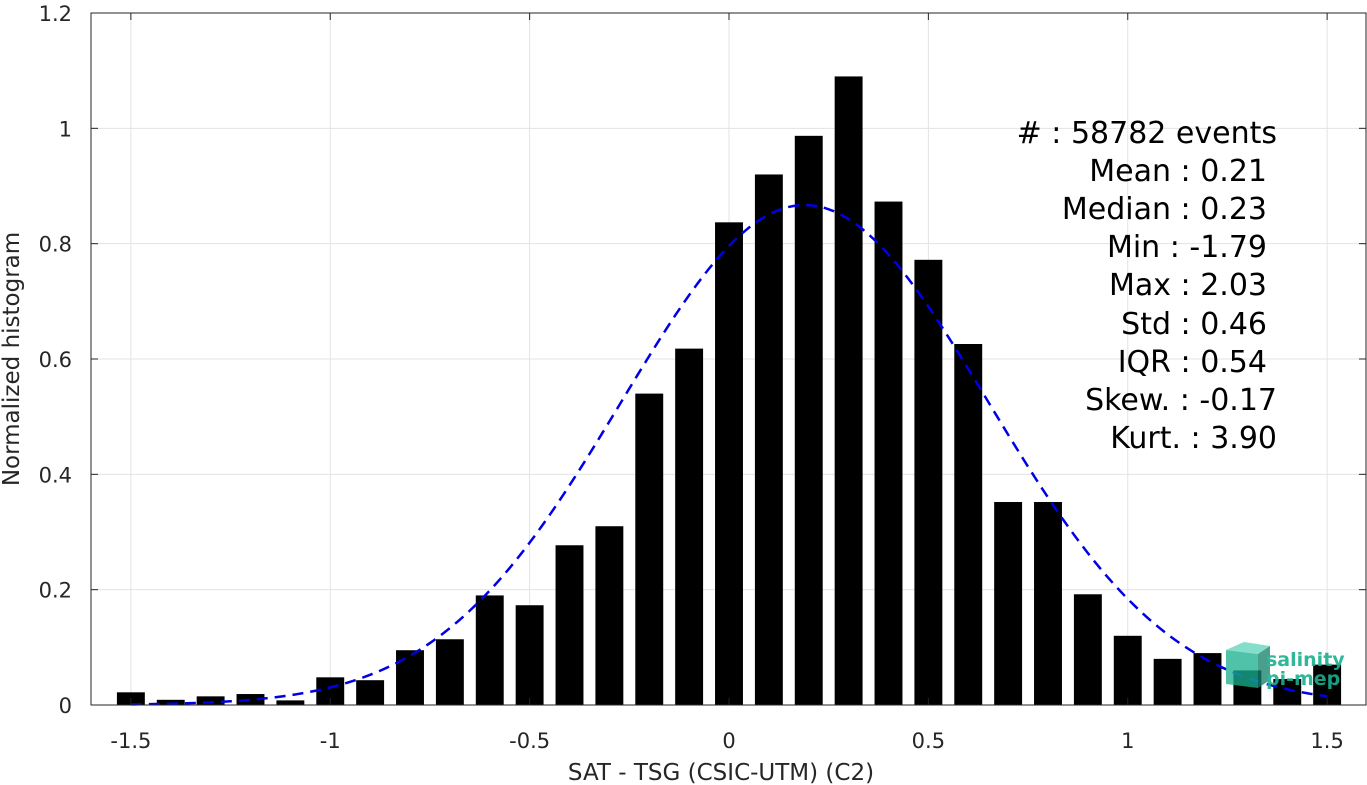  What do you see at coordinates (55, 475) in the screenshot?
I see `y-tick-label: 0.4` at bounding box center [55, 475].